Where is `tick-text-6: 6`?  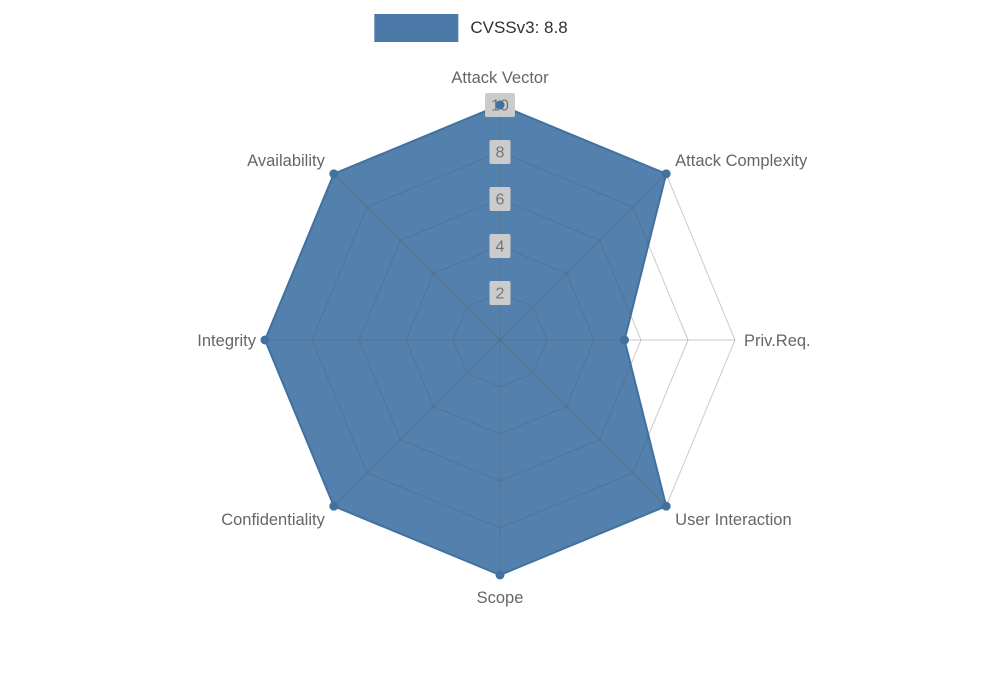
tick-text-6: 6 is located at coordinates (500, 200).